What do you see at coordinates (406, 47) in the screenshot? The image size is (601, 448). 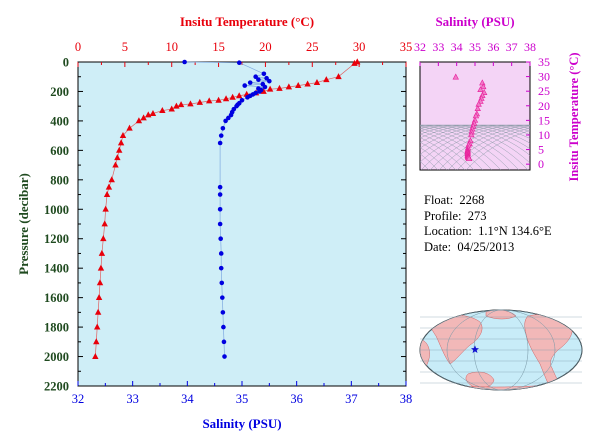 I see `temperature-tick-label: 35` at bounding box center [406, 47].